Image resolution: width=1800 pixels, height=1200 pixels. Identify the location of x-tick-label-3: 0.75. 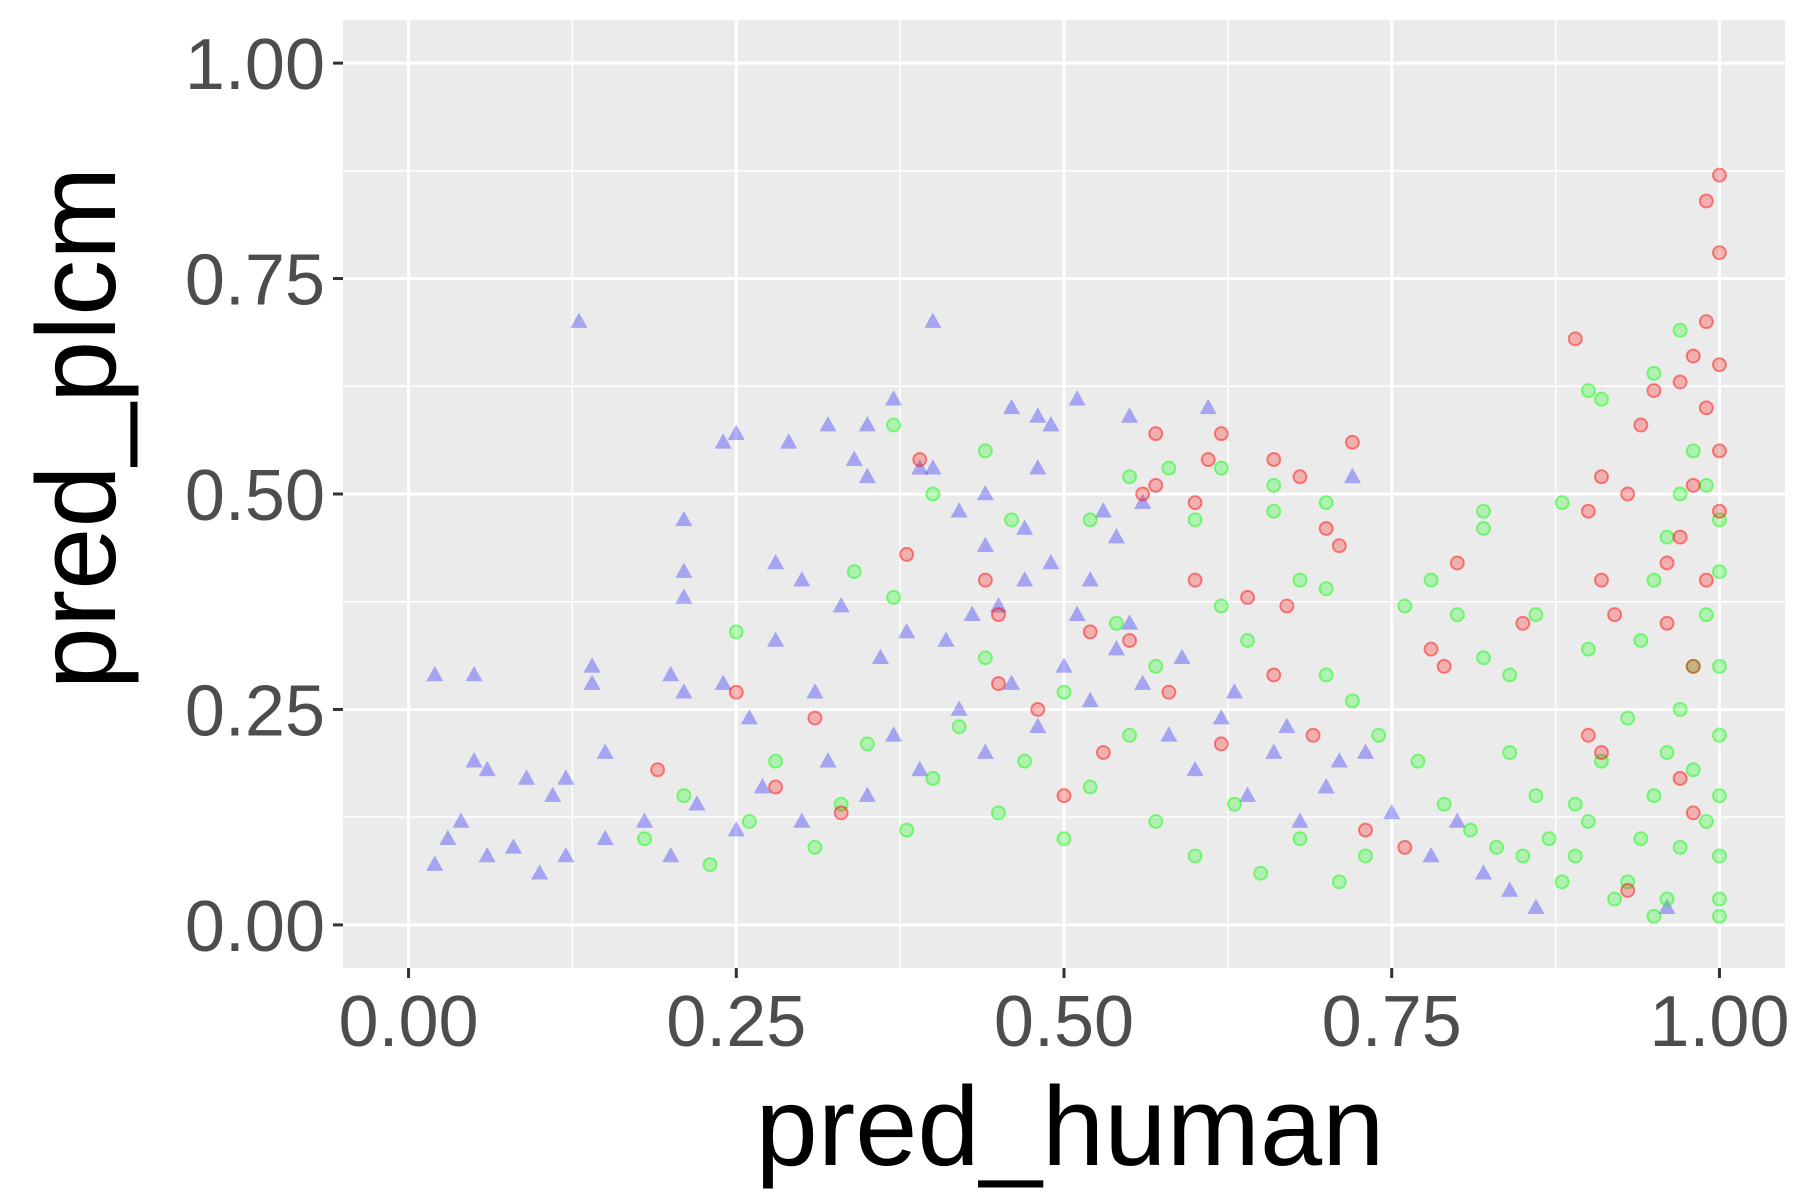
(1392, 1022).